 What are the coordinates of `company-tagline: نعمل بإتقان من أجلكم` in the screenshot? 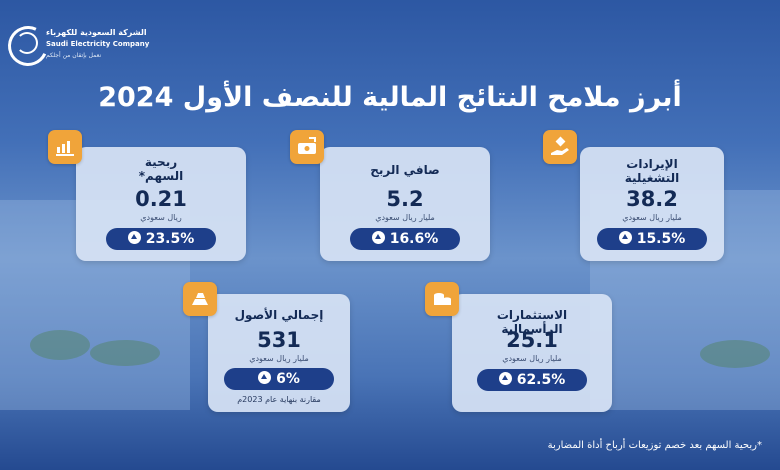 It's located at (74, 55).